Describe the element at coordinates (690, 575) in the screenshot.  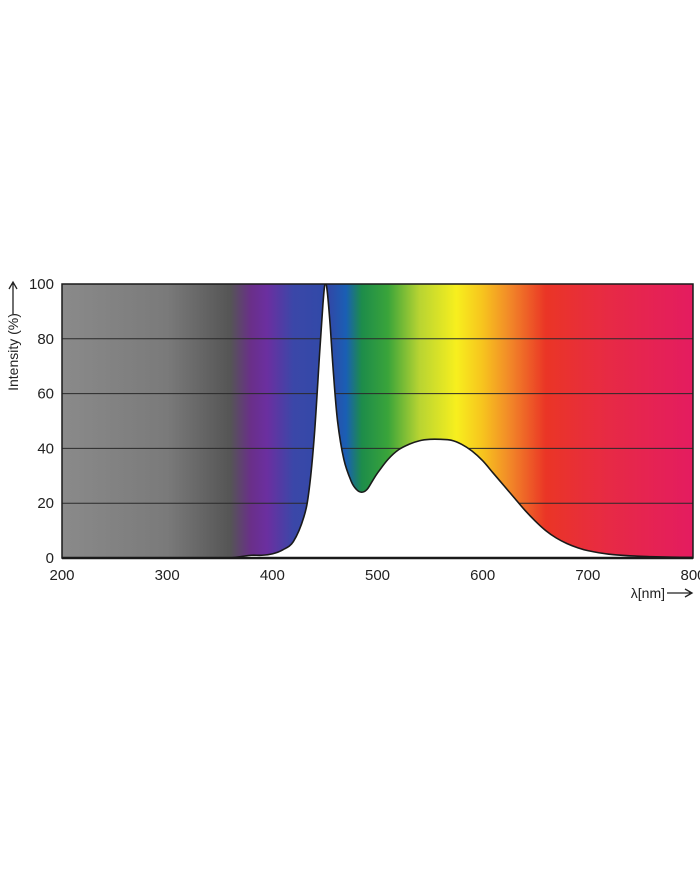
I see `x-tick-label: 800` at that location.